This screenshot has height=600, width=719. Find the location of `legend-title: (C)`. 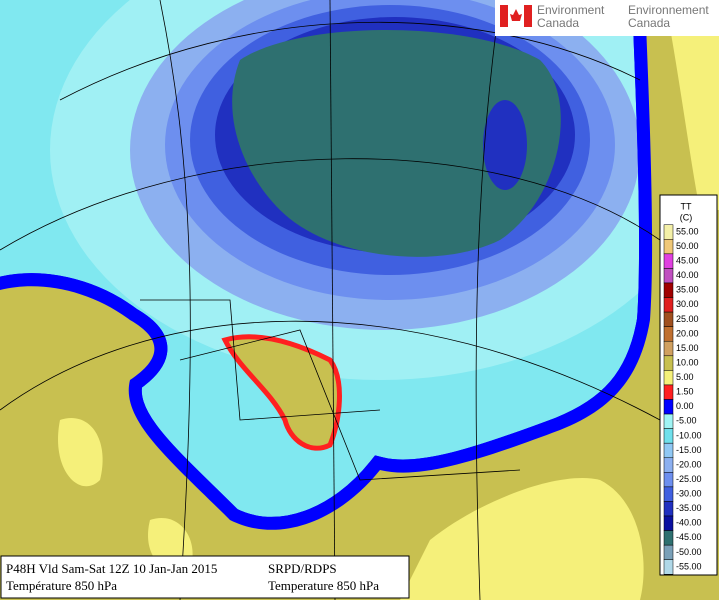

legend-title: (C) is located at coordinates (686, 217).